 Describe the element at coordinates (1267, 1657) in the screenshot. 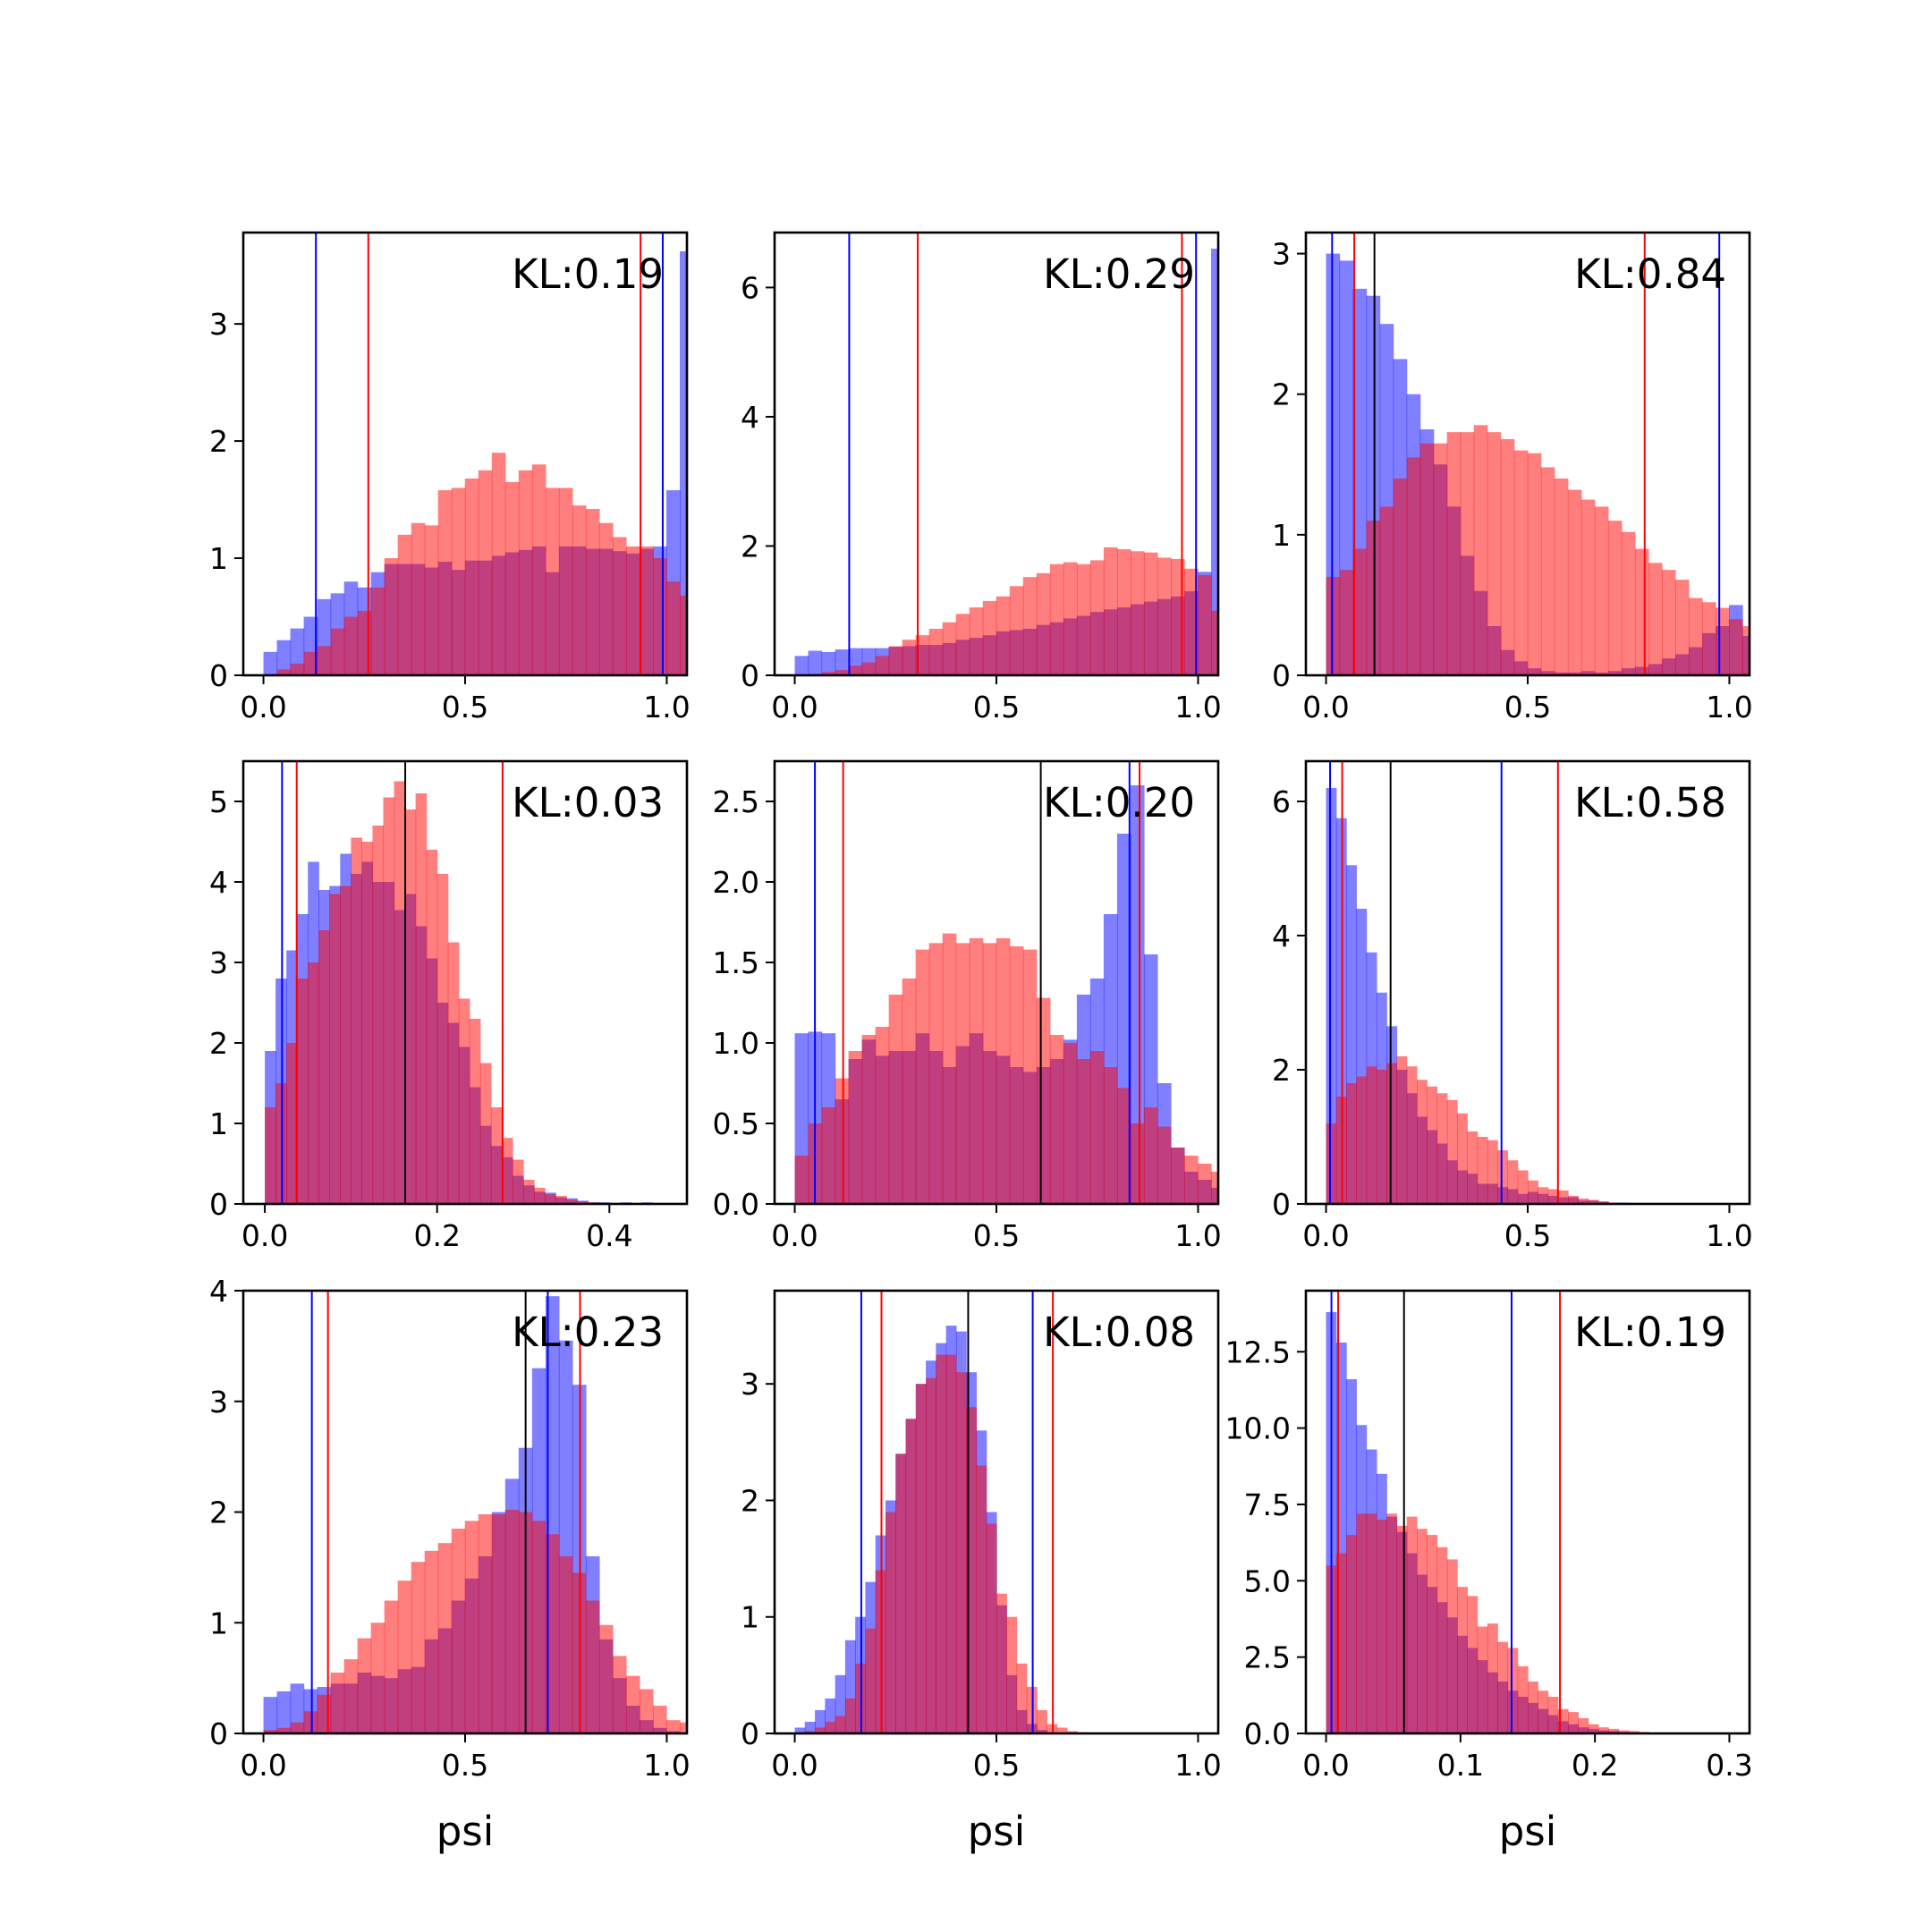

I see `y-tick-label: 2.5` at that location.